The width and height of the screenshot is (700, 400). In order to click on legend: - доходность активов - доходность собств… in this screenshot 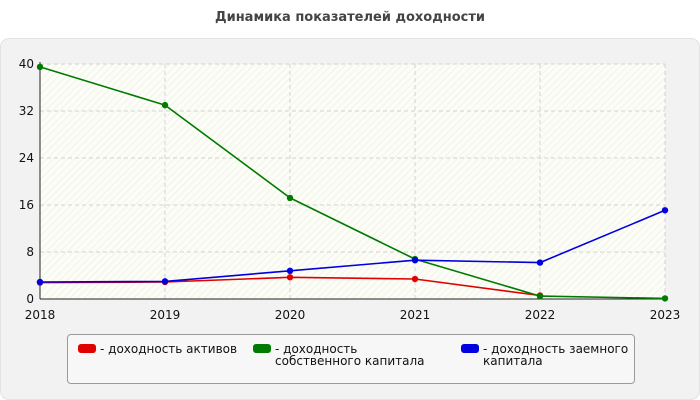, I will do `click(351, 359)`.